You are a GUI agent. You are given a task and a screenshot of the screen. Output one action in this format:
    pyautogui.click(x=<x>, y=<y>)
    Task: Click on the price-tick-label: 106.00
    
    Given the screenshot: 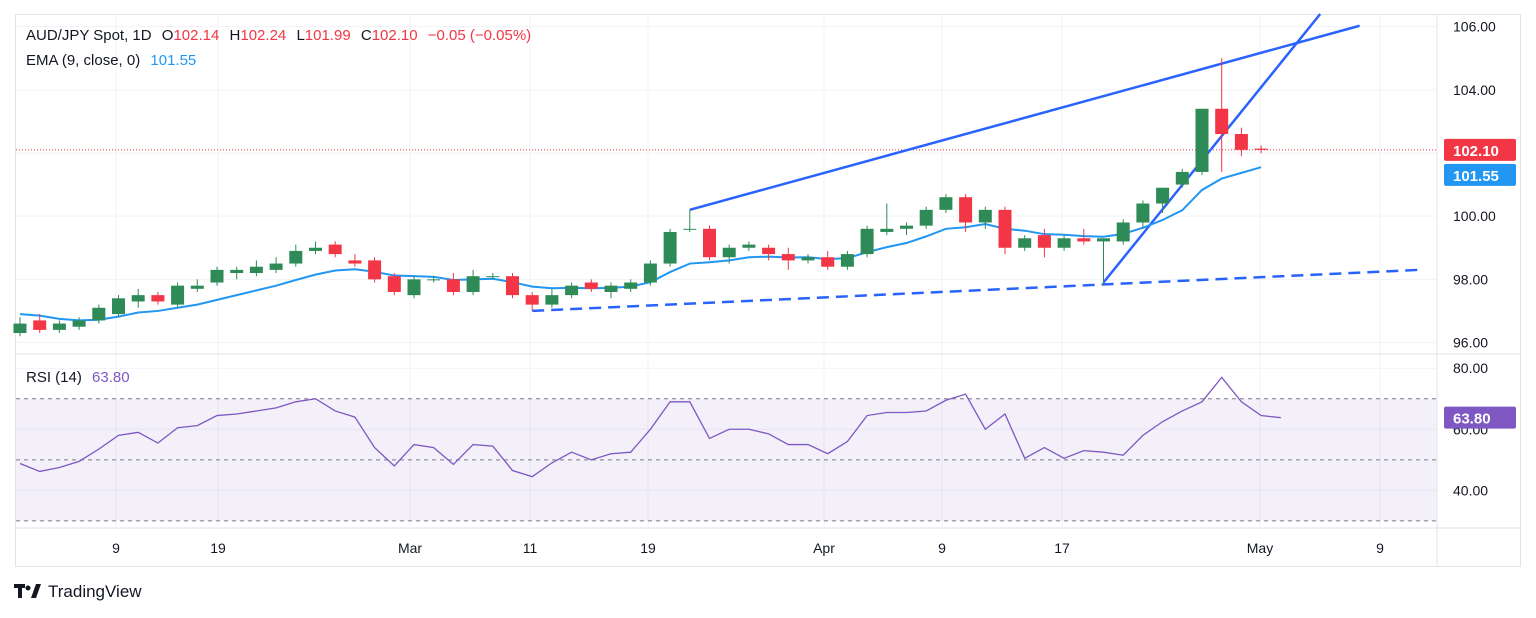 What is the action you would take?
    pyautogui.click(x=1474, y=27)
    